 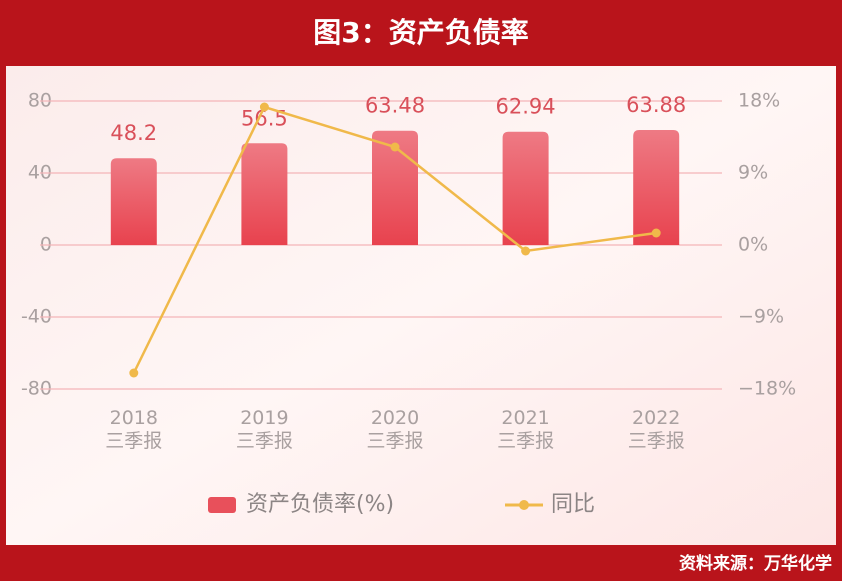 I want to click on y-tick-label: 80, so click(x=40, y=101).